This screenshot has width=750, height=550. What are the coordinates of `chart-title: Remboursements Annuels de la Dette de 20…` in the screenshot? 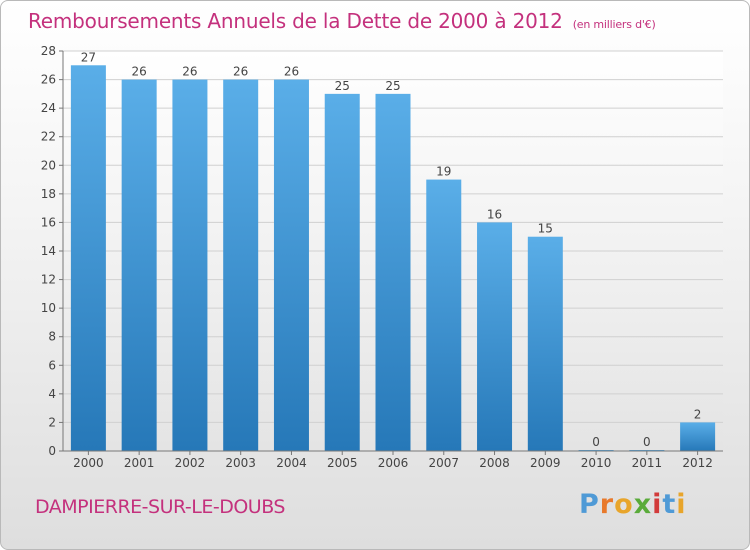 It's located at (342, 21).